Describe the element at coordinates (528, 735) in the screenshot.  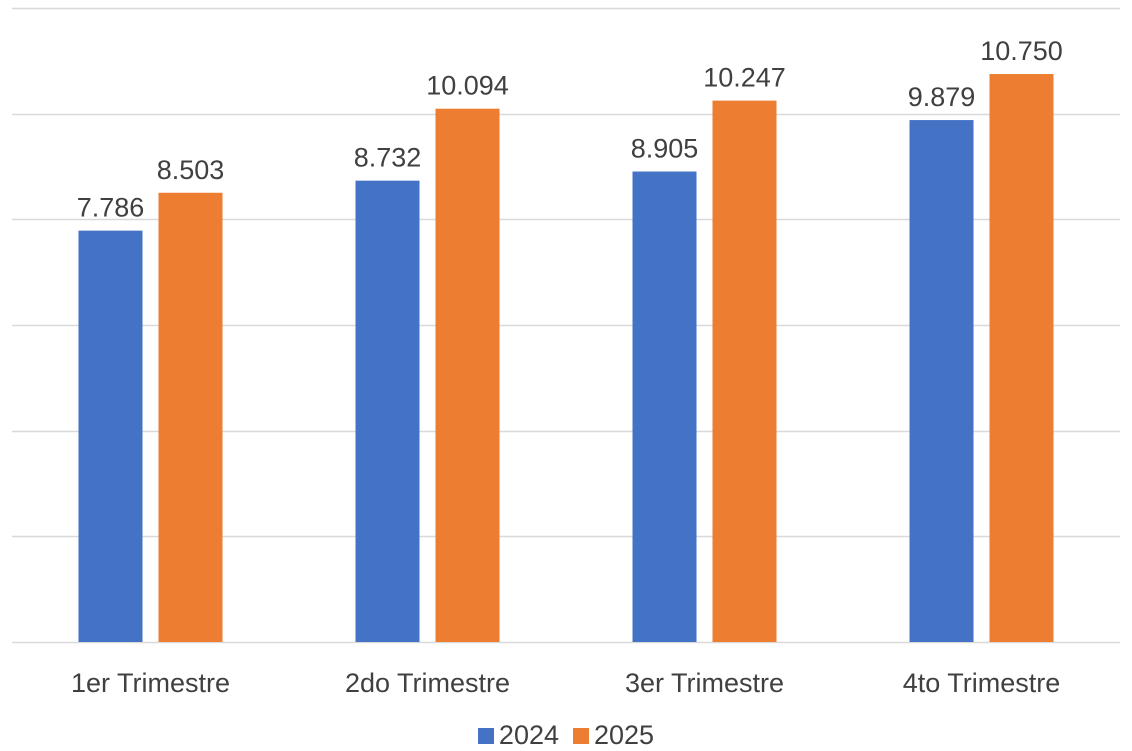
I see `legend-label-2024: 2024` at that location.